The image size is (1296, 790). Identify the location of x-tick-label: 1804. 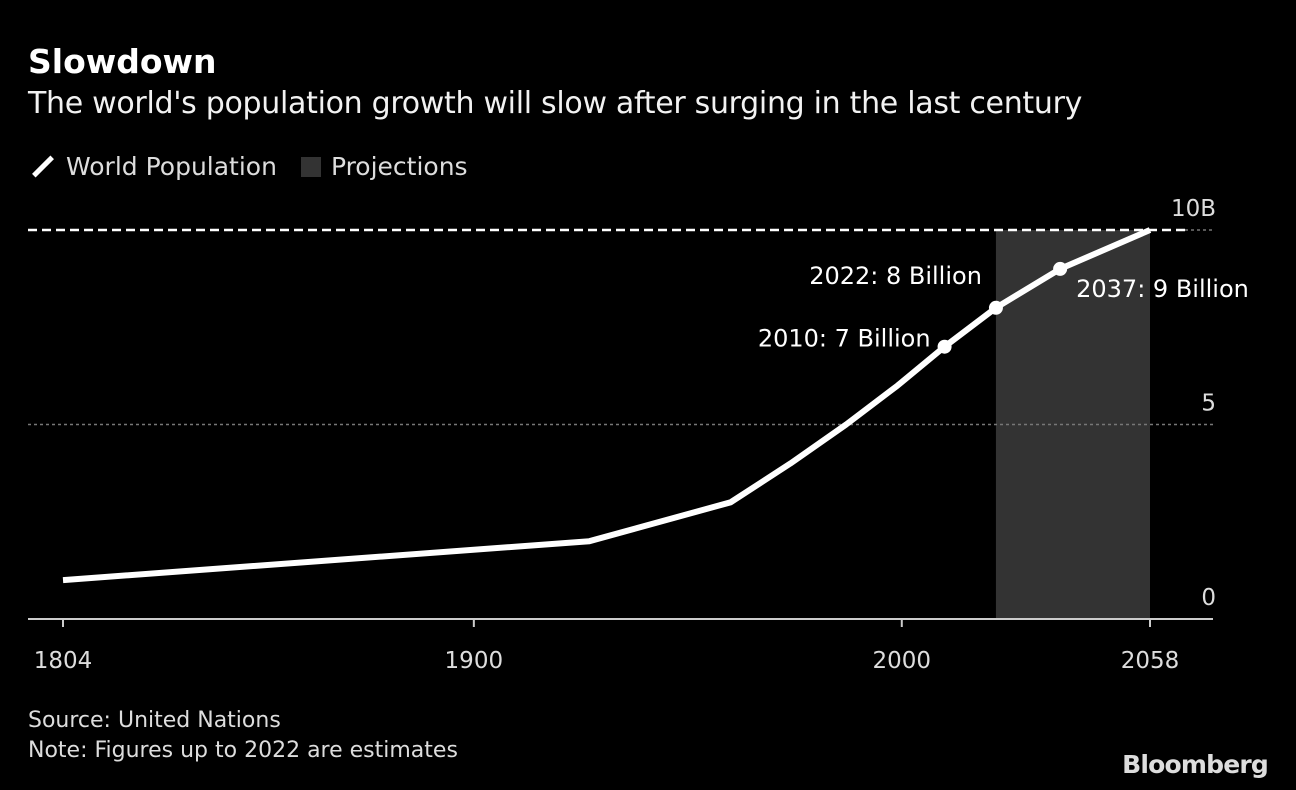
(63, 661).